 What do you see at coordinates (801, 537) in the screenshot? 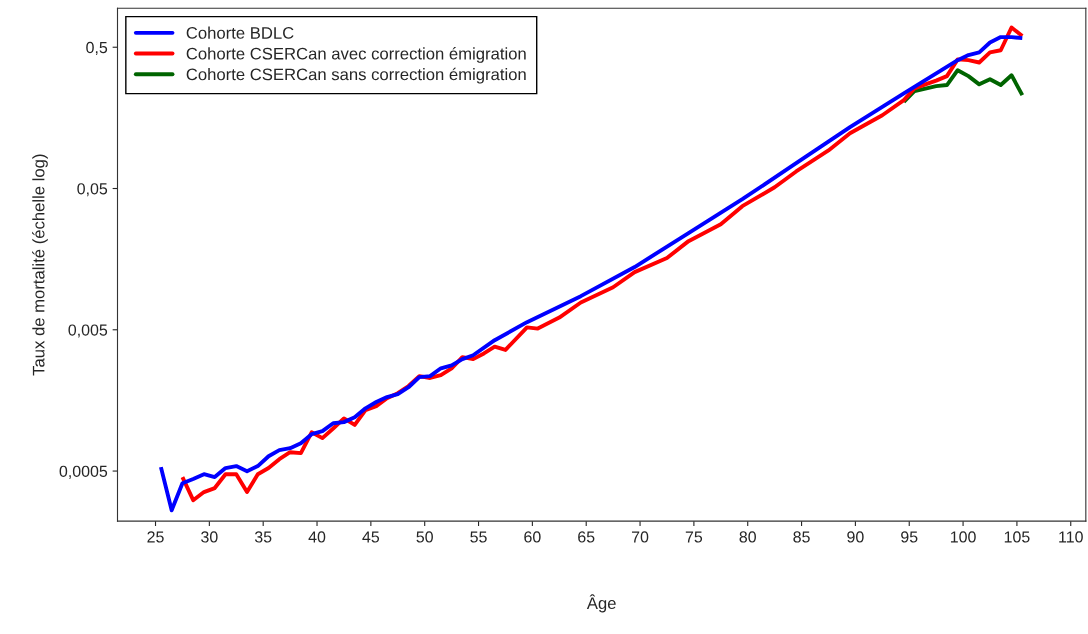
I see `x-tick-label: 85` at bounding box center [801, 537].